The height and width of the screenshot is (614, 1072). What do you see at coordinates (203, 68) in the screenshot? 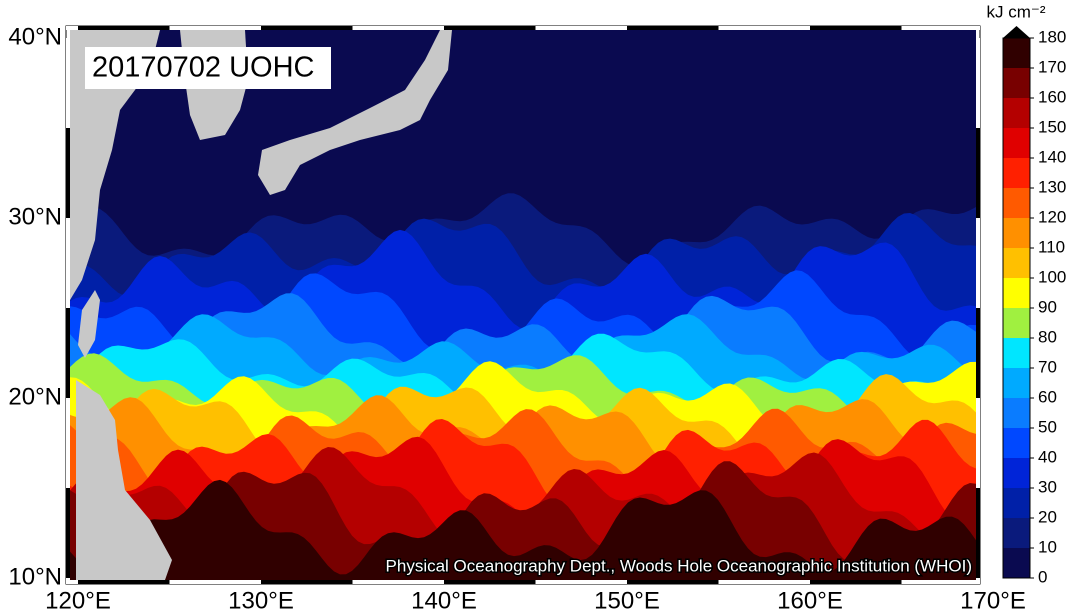
I see `map-title: 20170702 UOHC` at bounding box center [203, 68].